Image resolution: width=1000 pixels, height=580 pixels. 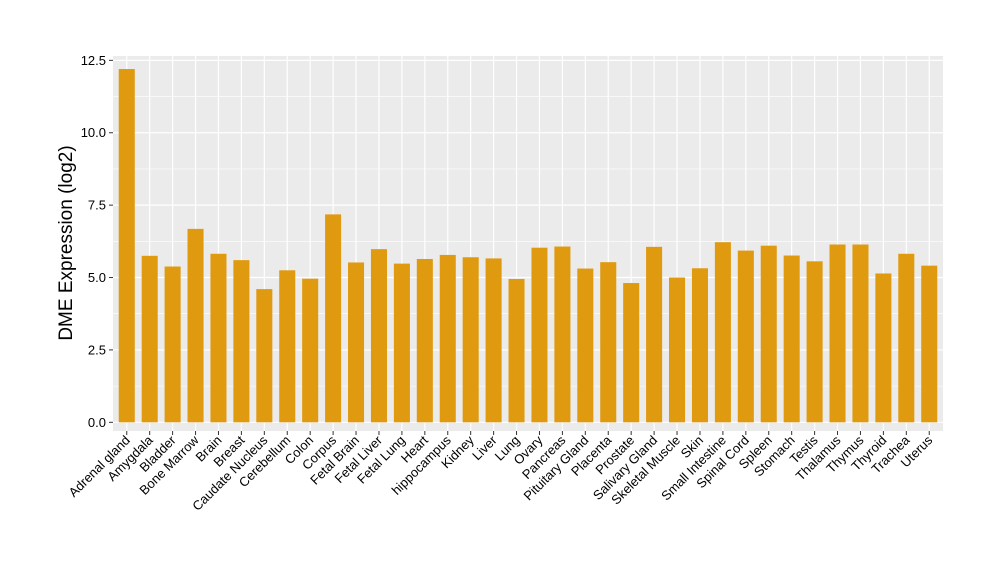 I want to click on y-axis: 0.0 2.5 5.0 7.5 10.0 12.5, so click(x=97, y=241).